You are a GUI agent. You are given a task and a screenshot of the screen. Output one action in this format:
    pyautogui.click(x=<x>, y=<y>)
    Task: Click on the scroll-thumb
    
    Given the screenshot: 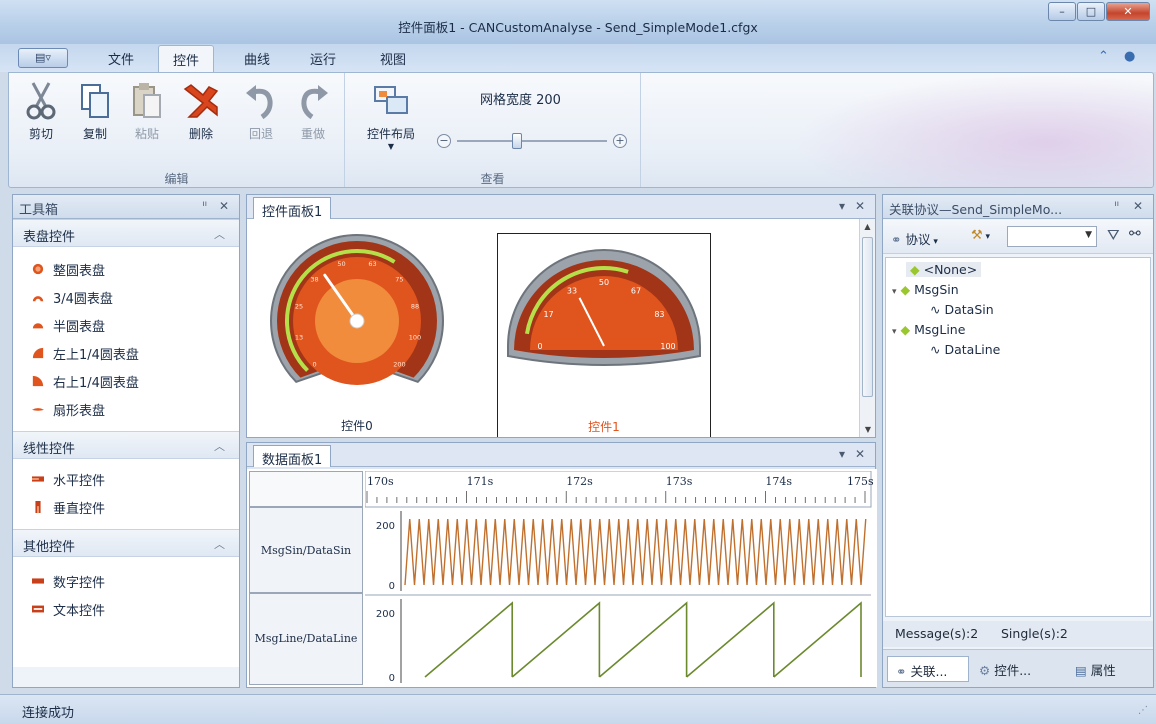 What is the action you would take?
    pyautogui.click(x=867, y=317)
    